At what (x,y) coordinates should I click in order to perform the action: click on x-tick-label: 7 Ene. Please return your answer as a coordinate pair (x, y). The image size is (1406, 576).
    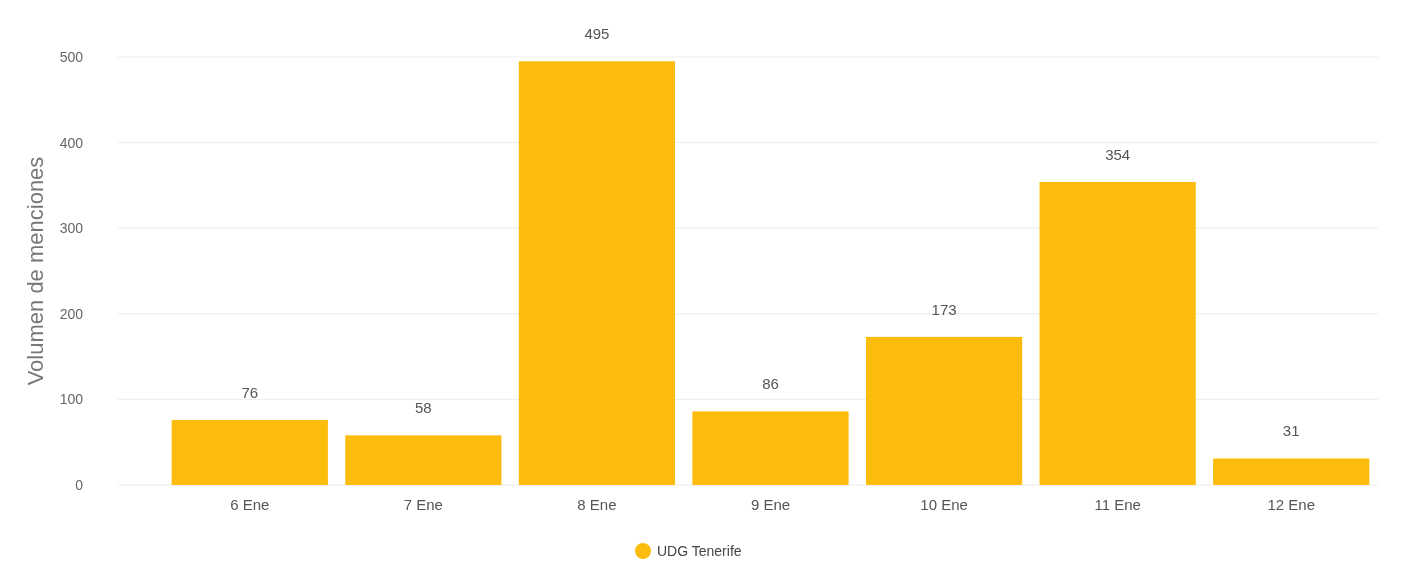
    Looking at the image, I should click on (423, 504).